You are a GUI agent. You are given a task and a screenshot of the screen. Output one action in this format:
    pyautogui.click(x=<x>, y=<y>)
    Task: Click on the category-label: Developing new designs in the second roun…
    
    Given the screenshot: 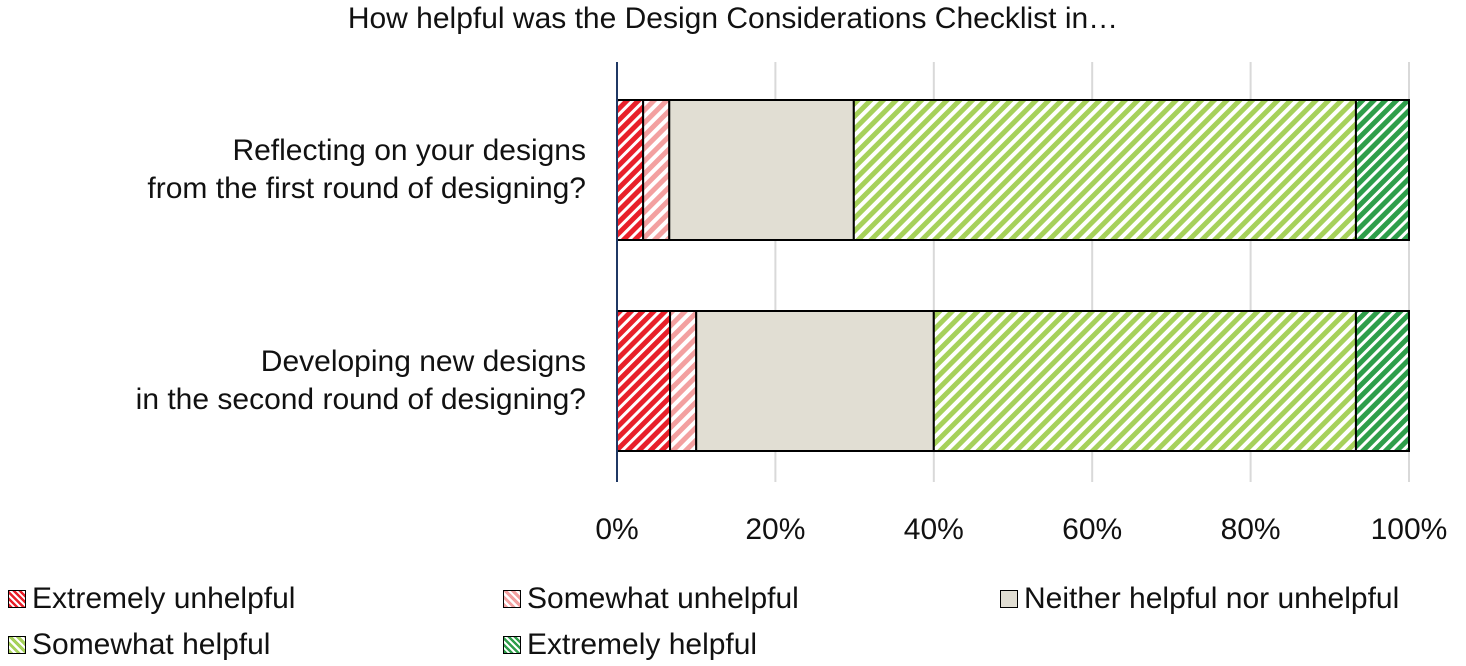 What is the action you would take?
    pyautogui.click(x=361, y=381)
    